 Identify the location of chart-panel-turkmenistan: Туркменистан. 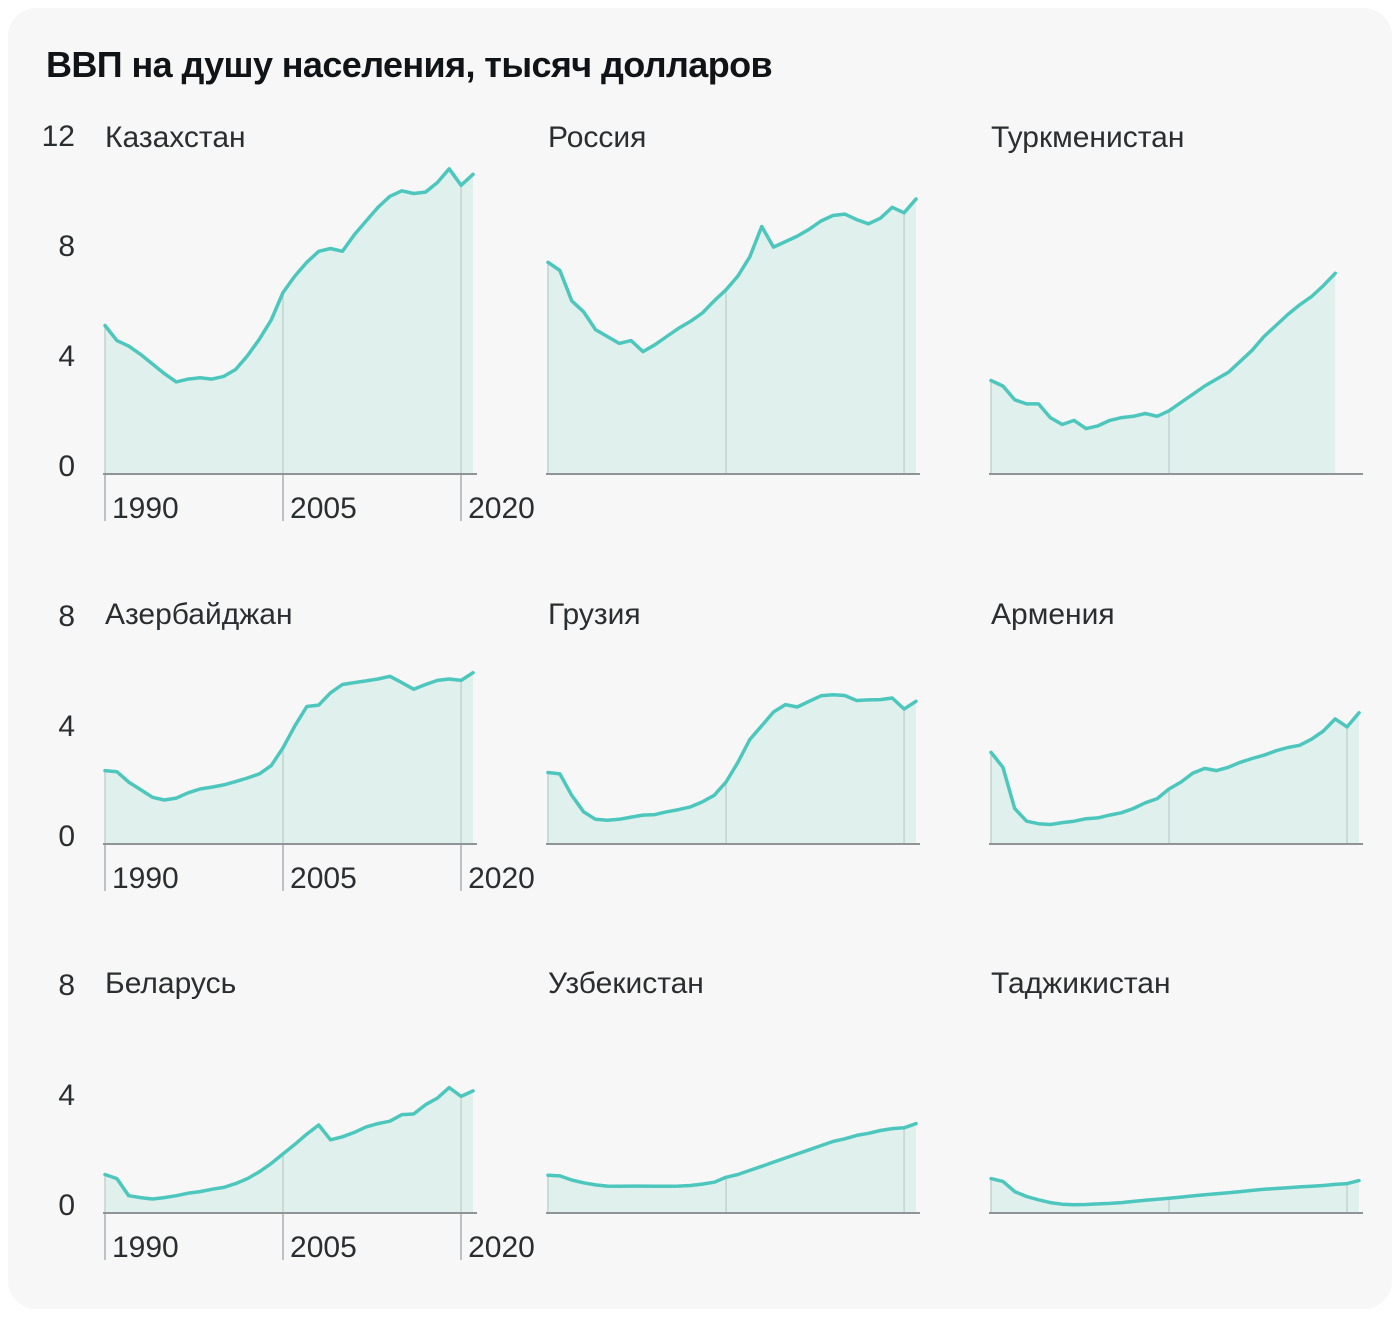
(1176, 298).